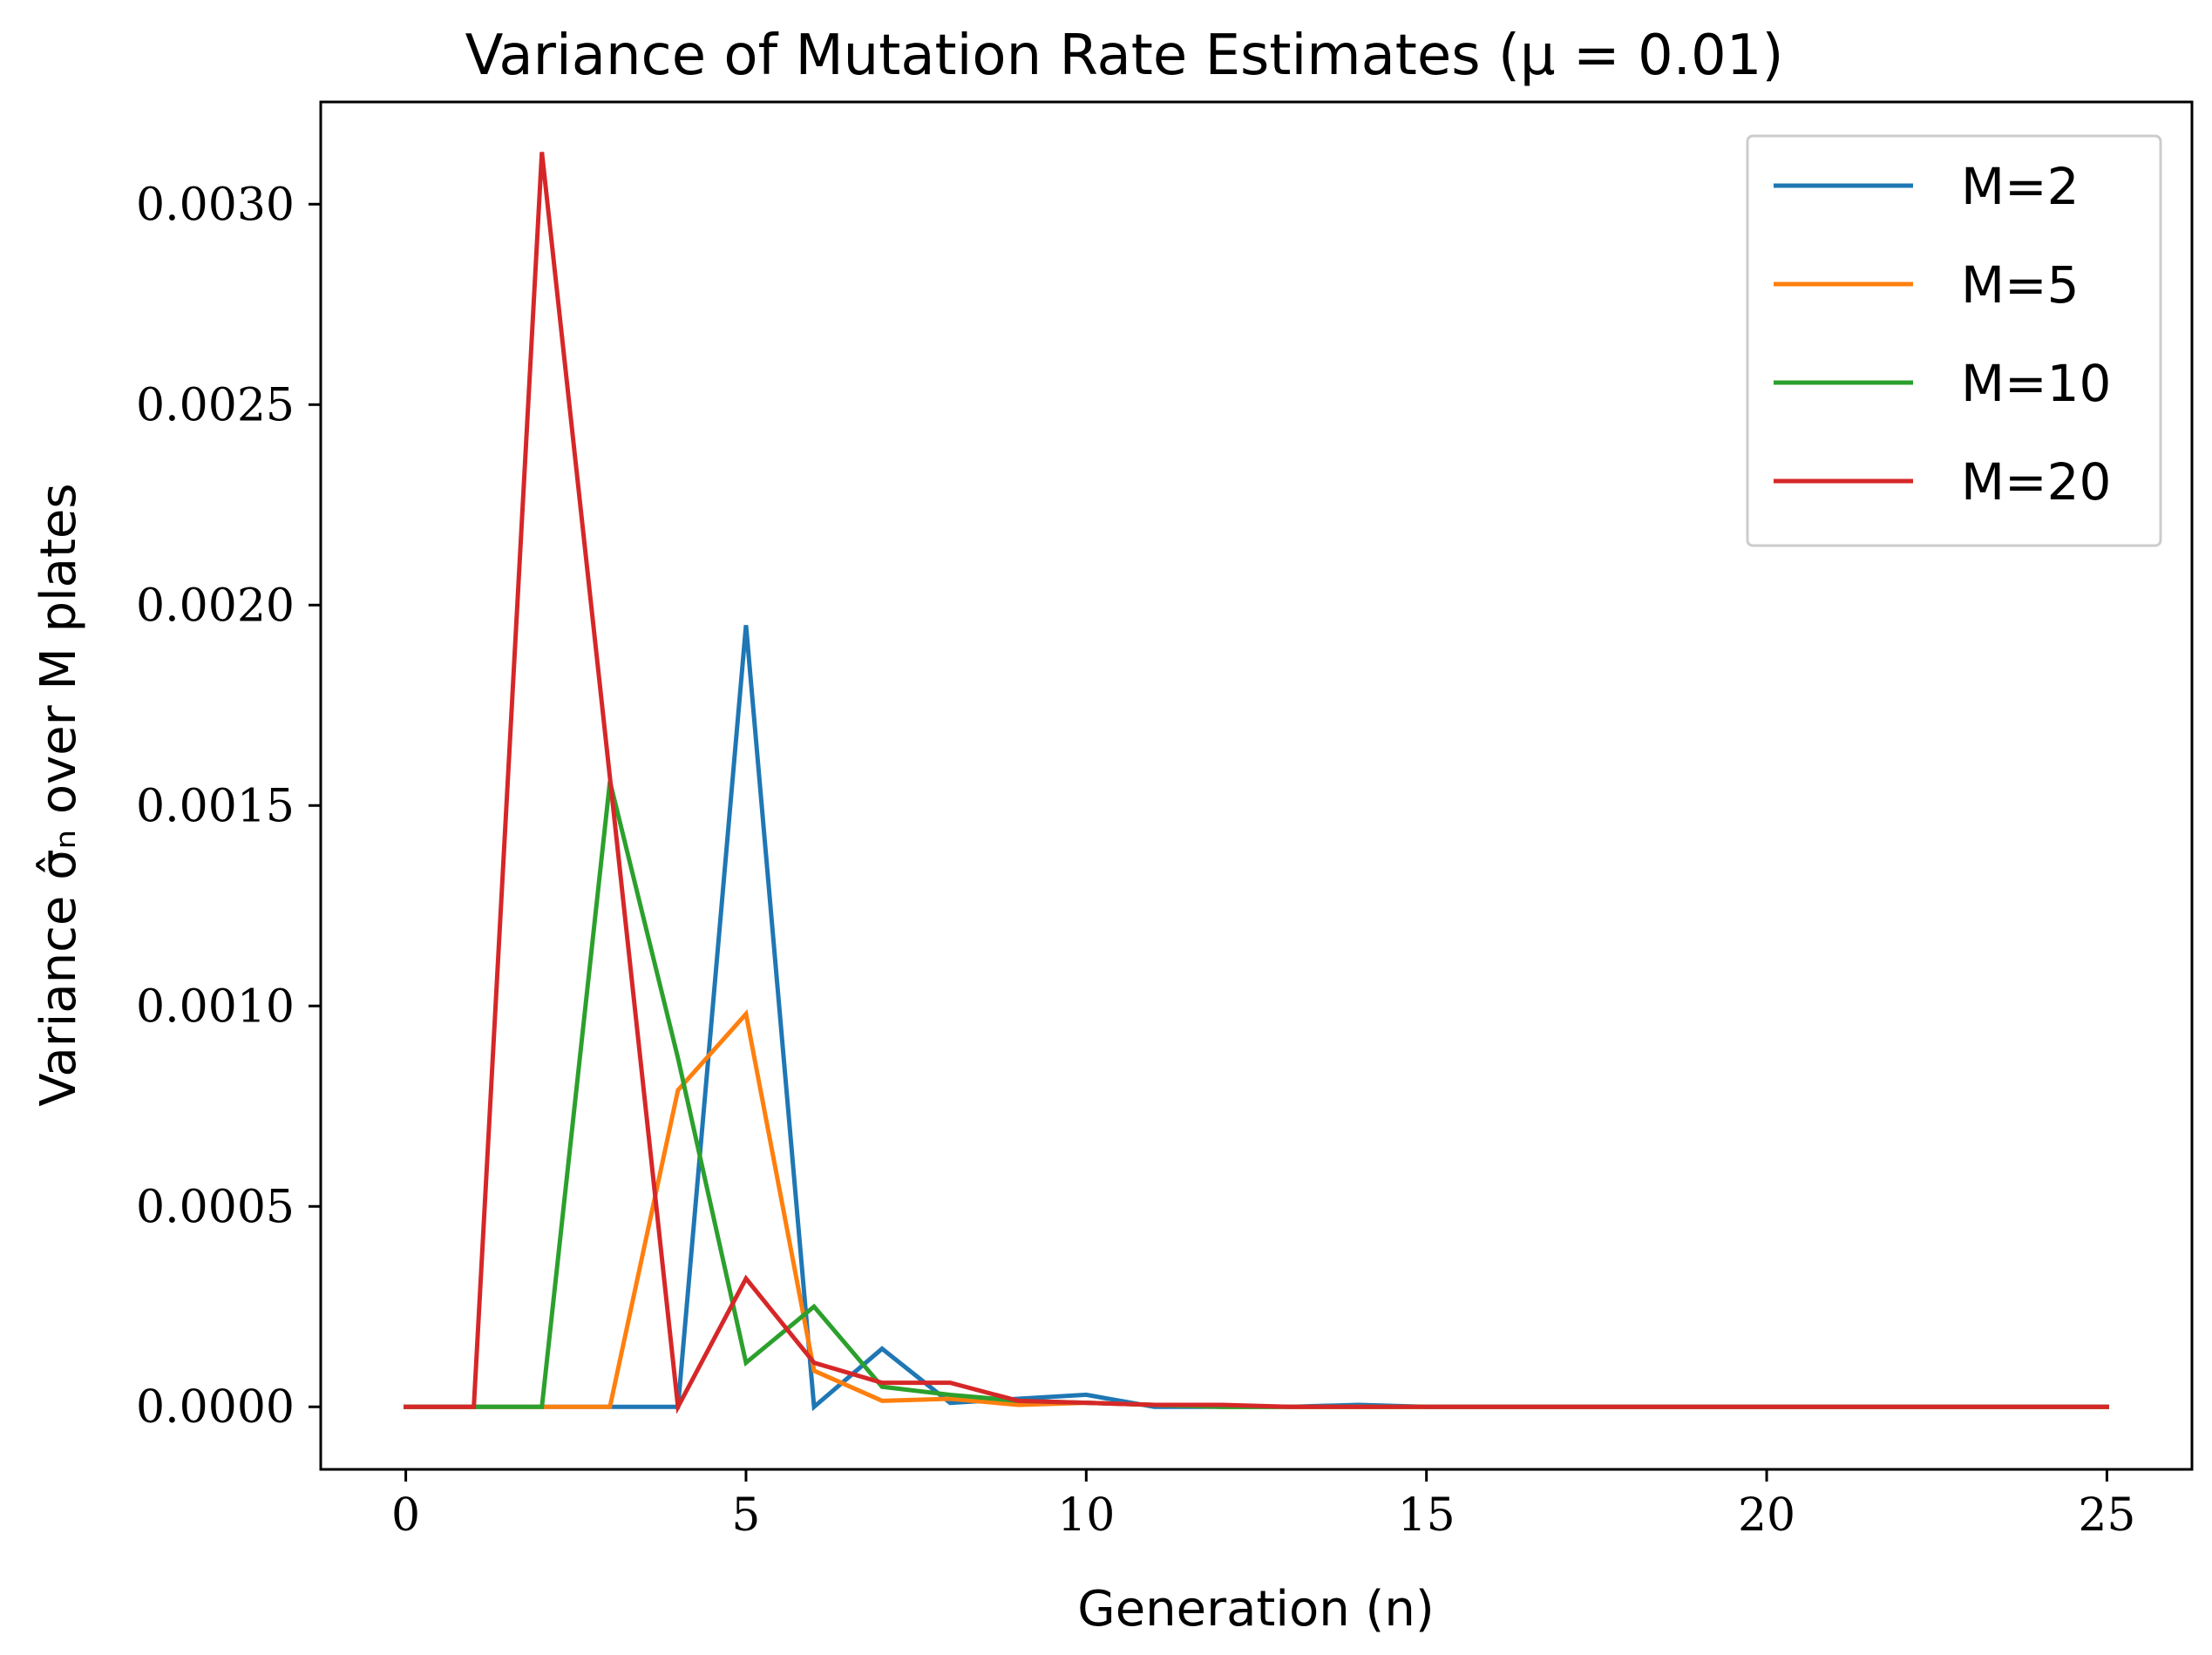 The image size is (2212, 1655). What do you see at coordinates (1255, 1609) in the screenshot?
I see `x-axis-label: Generation (n)` at bounding box center [1255, 1609].